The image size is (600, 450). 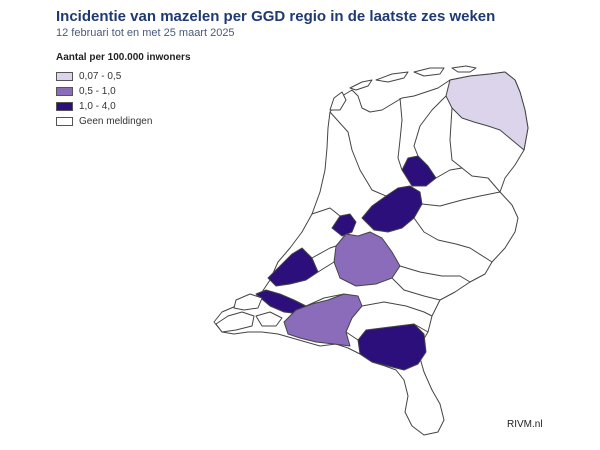 What do you see at coordinates (338, 101) in the screenshot?
I see `wadden-texel` at bounding box center [338, 101].